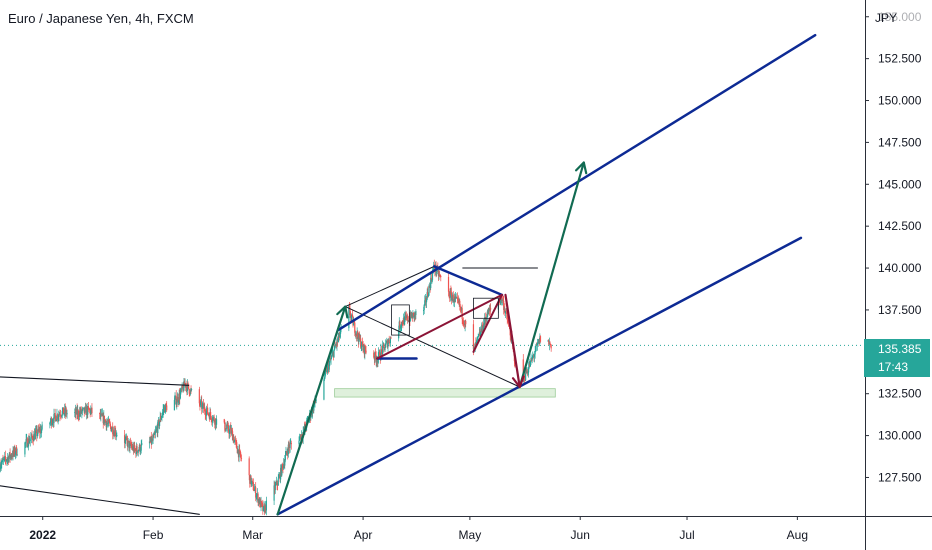 The image size is (932, 550). I want to click on drop-arrow, so click(514, 341).